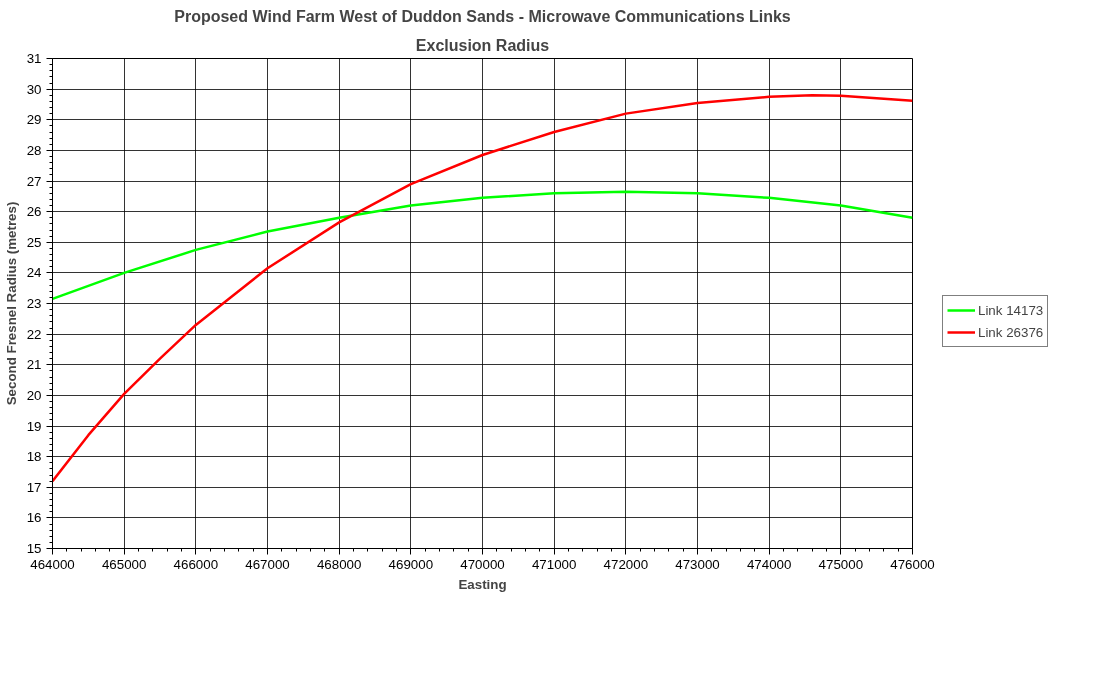 This screenshot has height=683, width=1112. What do you see at coordinates (626, 564) in the screenshot?
I see `x-tick-label: 472000` at bounding box center [626, 564].